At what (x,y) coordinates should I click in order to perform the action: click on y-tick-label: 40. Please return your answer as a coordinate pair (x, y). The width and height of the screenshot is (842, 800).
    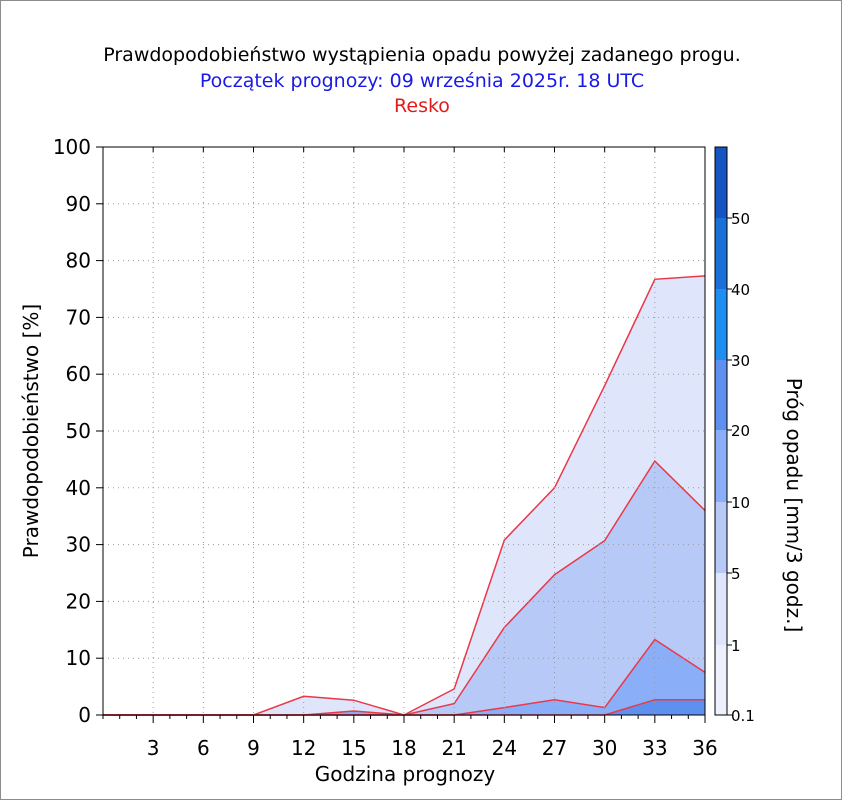
    Looking at the image, I should click on (78, 488).